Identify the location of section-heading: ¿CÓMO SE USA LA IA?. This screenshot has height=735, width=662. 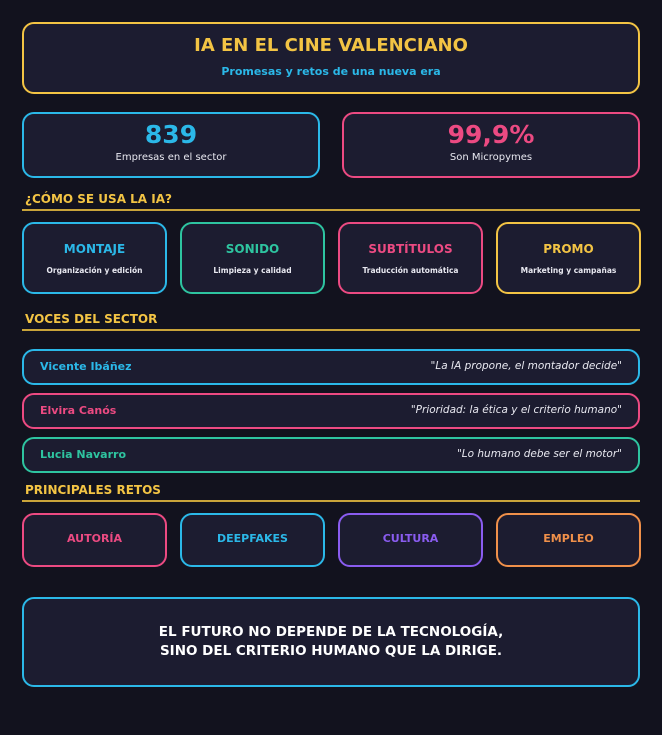
(98, 199).